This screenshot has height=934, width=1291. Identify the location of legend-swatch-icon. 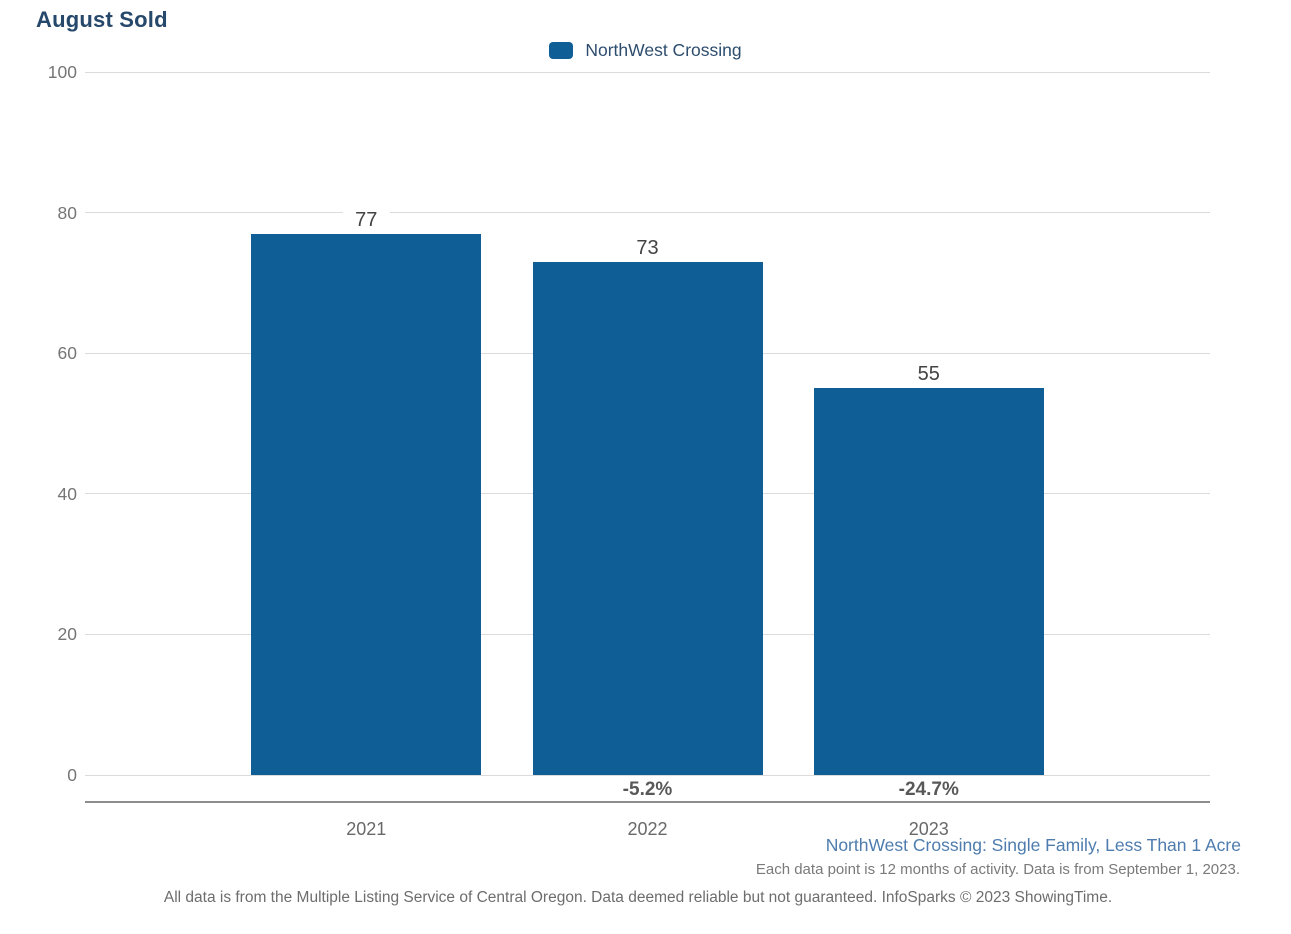
(561, 50).